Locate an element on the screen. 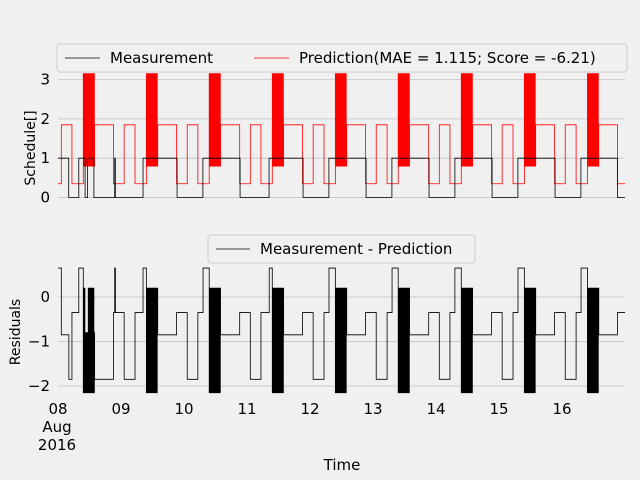 Image resolution: width=640 pixels, height=480 pixels. bottom-y-ticks: −2 −1 0 is located at coordinates (39, 341).